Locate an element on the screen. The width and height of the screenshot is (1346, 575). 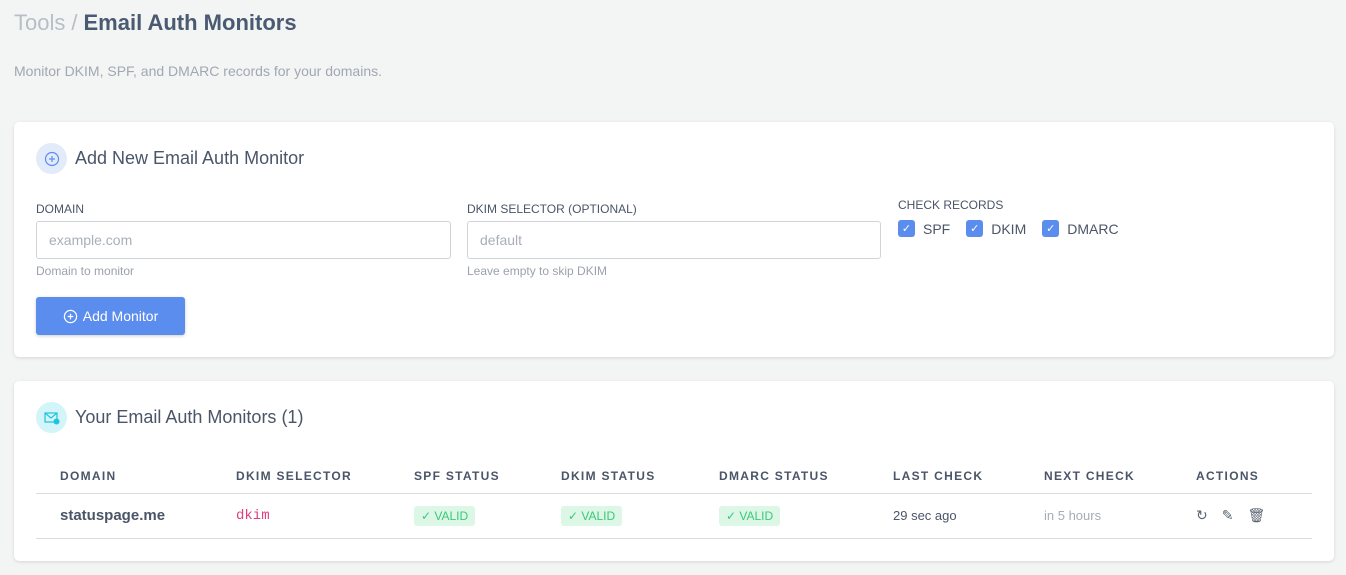
checkbox-label: DKIM is located at coordinates (1009, 228).